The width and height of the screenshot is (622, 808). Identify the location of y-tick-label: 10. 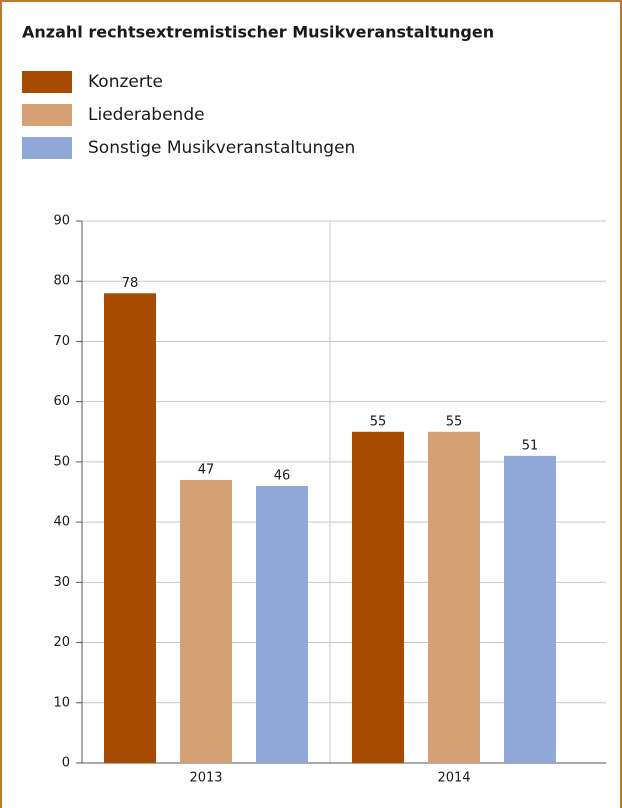
(61, 702).